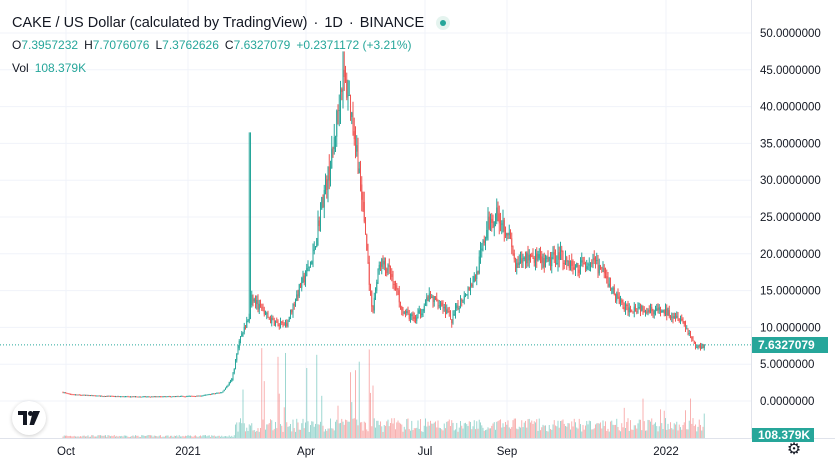 The height and width of the screenshot is (465, 835). Describe the element at coordinates (417, 438) in the screenshot. I see `time-axis-border` at that location.